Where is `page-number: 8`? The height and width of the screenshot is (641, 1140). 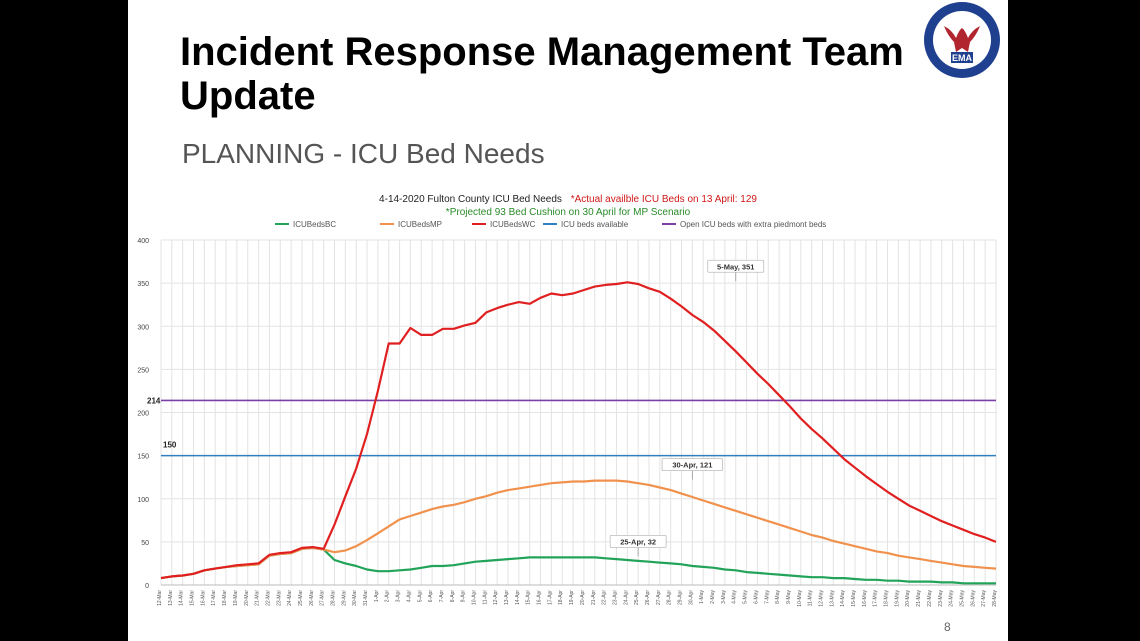 page-number: 8 is located at coordinates (947, 627).